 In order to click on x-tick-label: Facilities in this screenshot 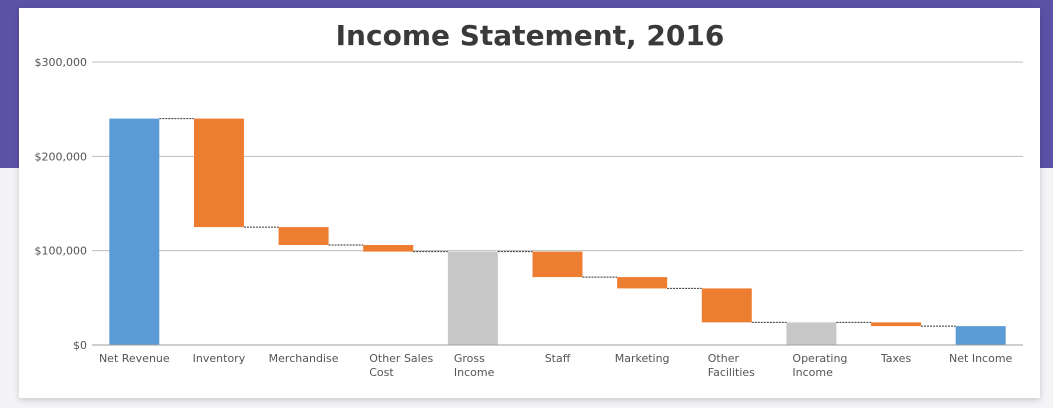, I will do `click(731, 372)`.